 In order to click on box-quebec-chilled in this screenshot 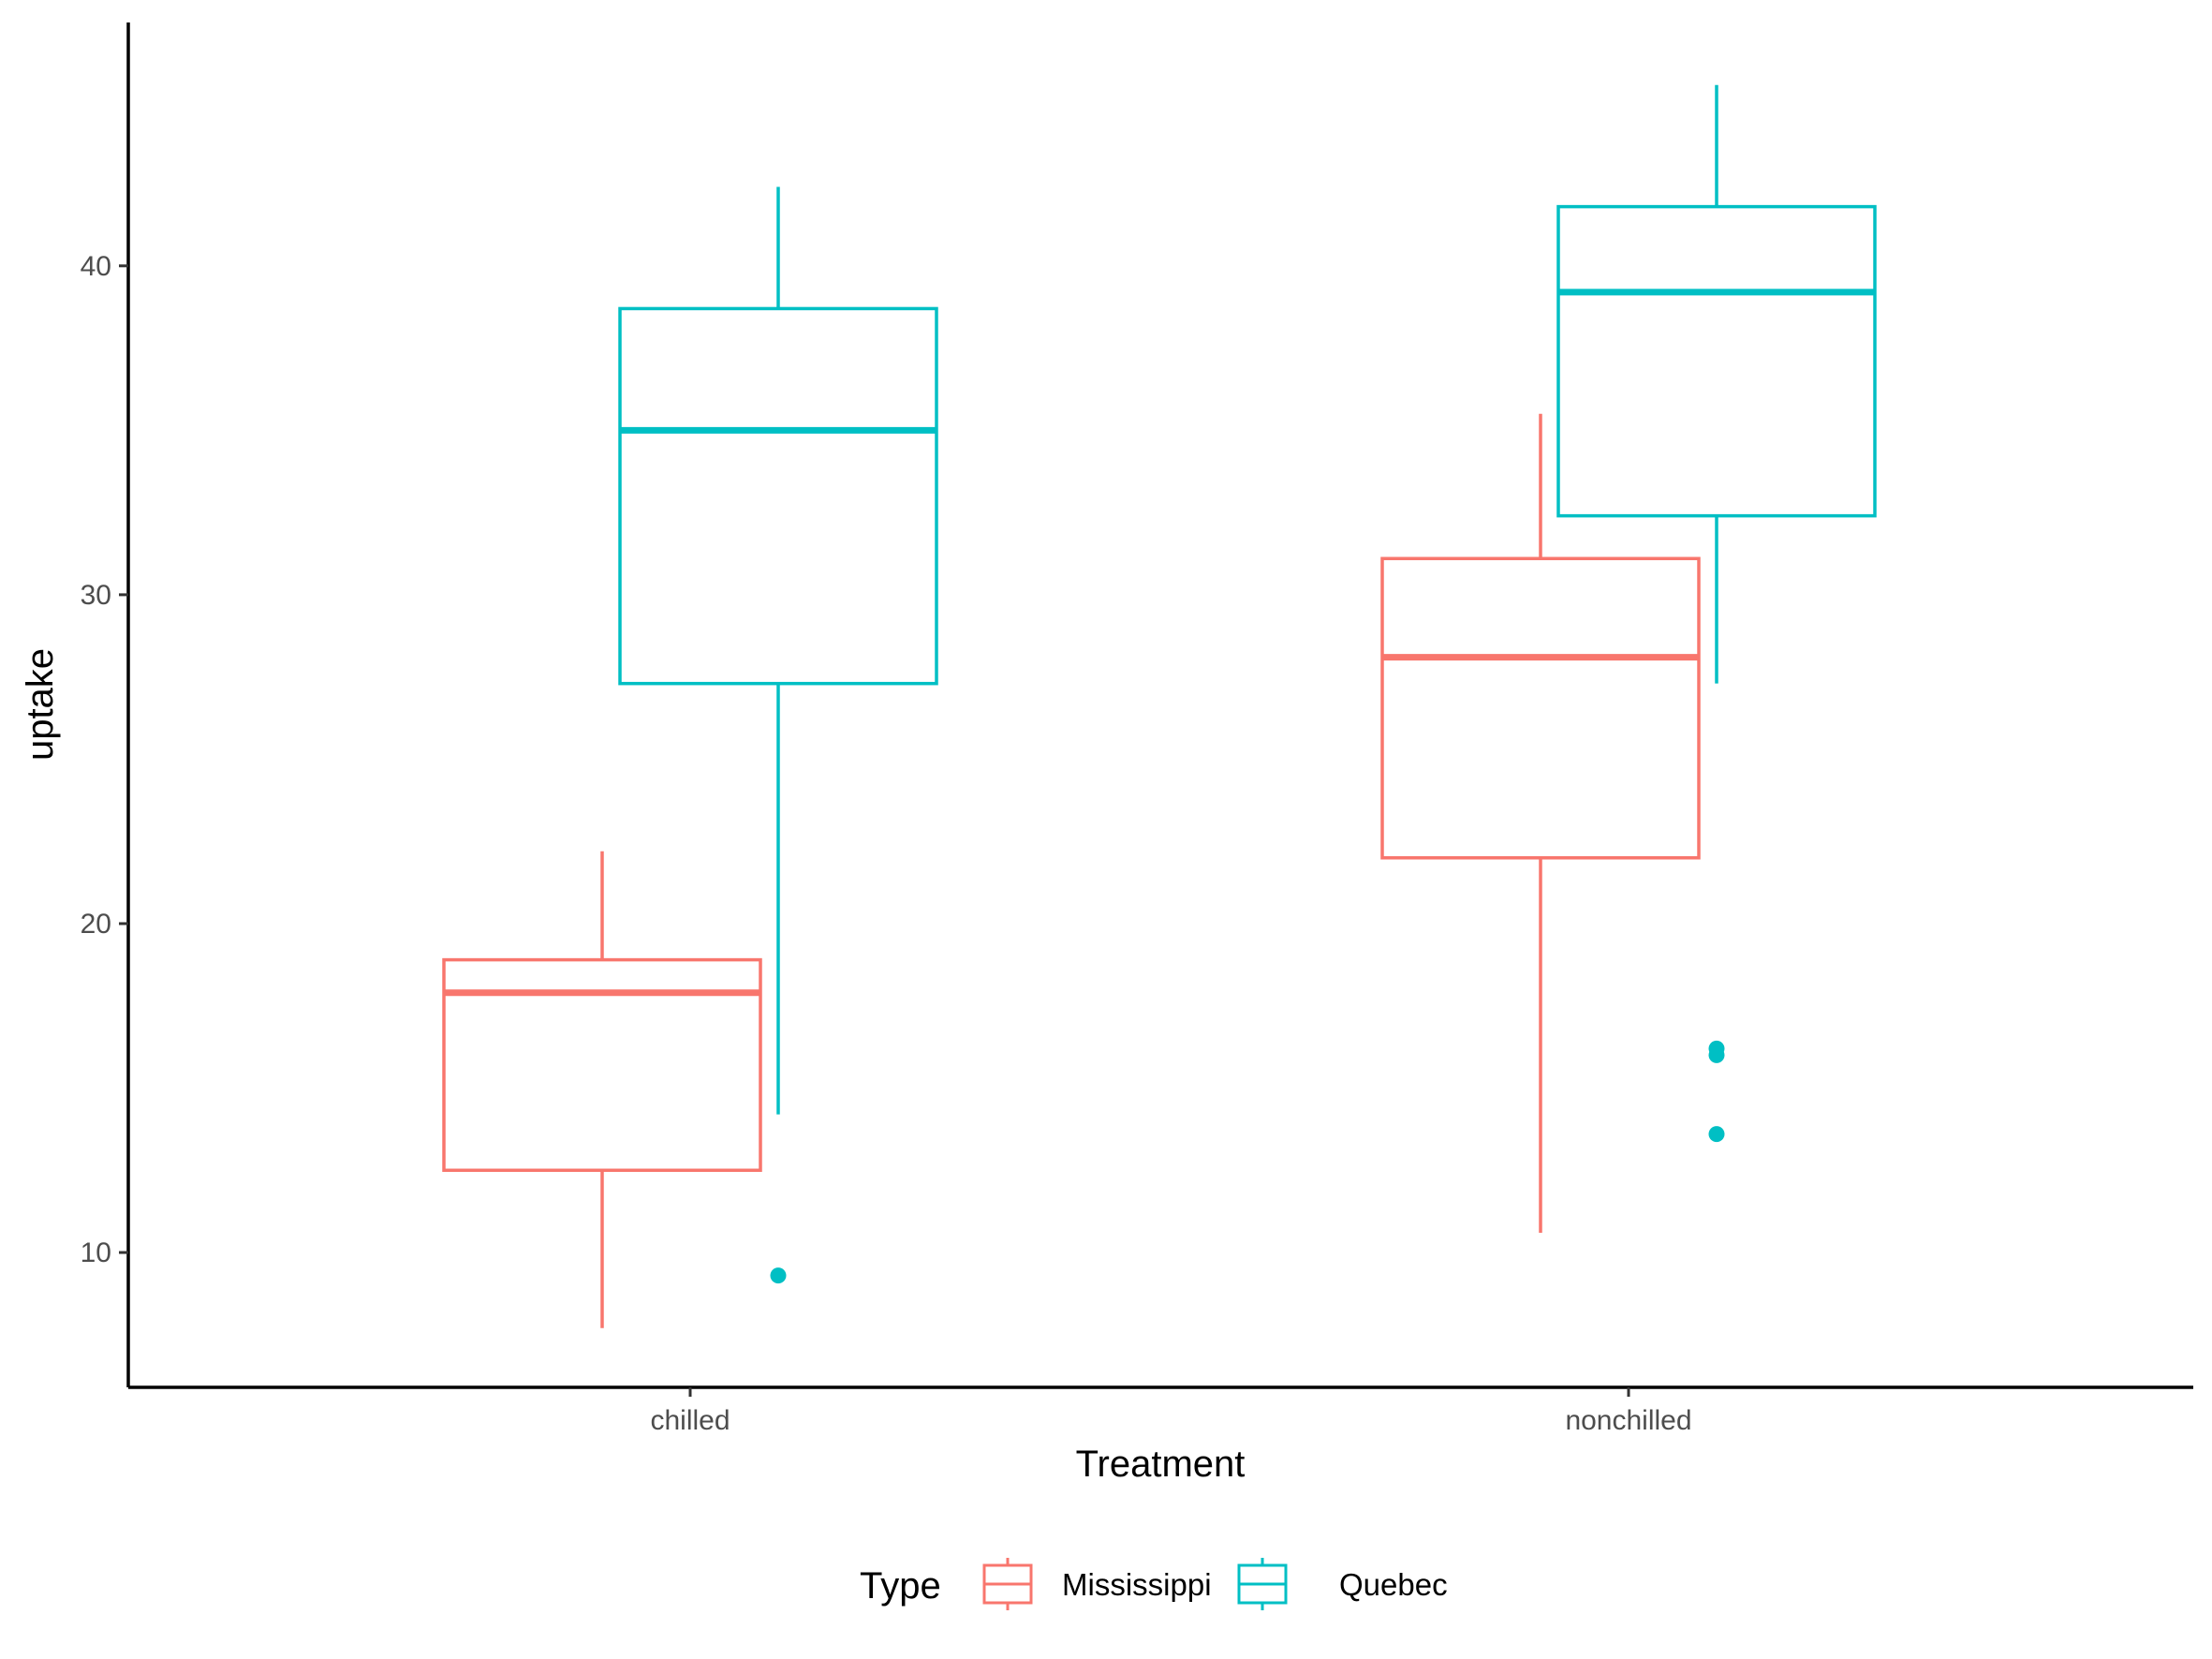, I will do `click(778, 735)`.